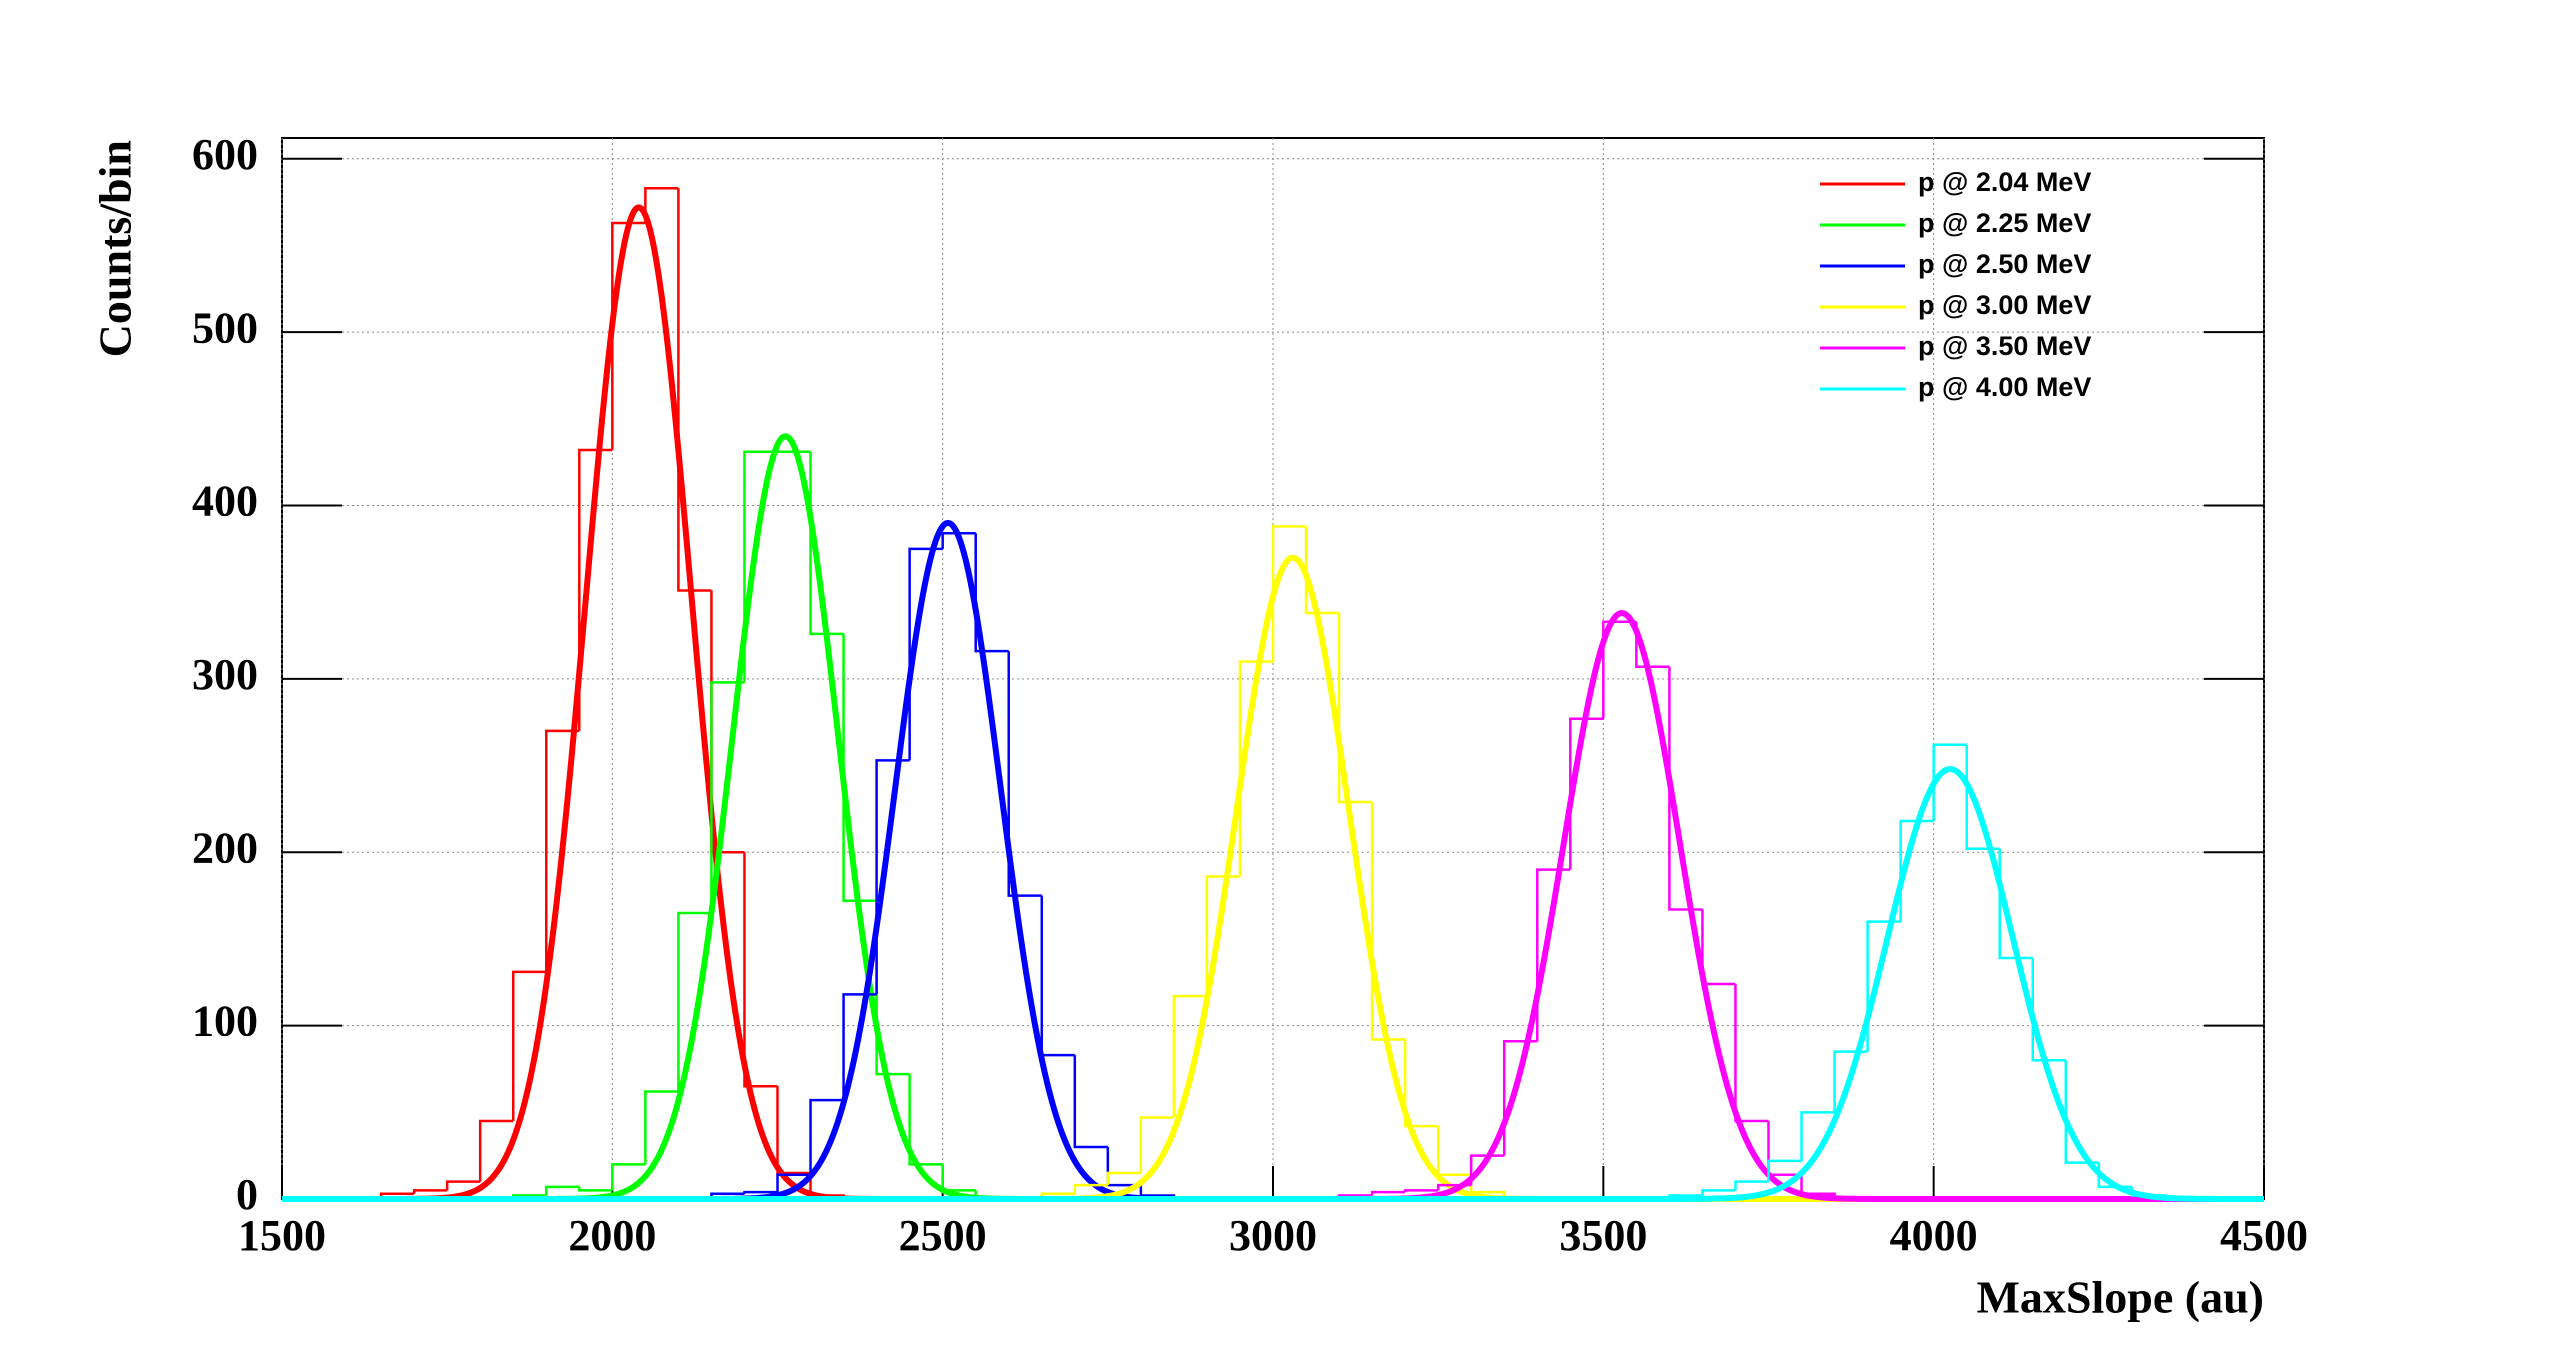 The height and width of the screenshot is (1362, 2558). I want to click on x-tick-label: 2500, so click(943, 1235).